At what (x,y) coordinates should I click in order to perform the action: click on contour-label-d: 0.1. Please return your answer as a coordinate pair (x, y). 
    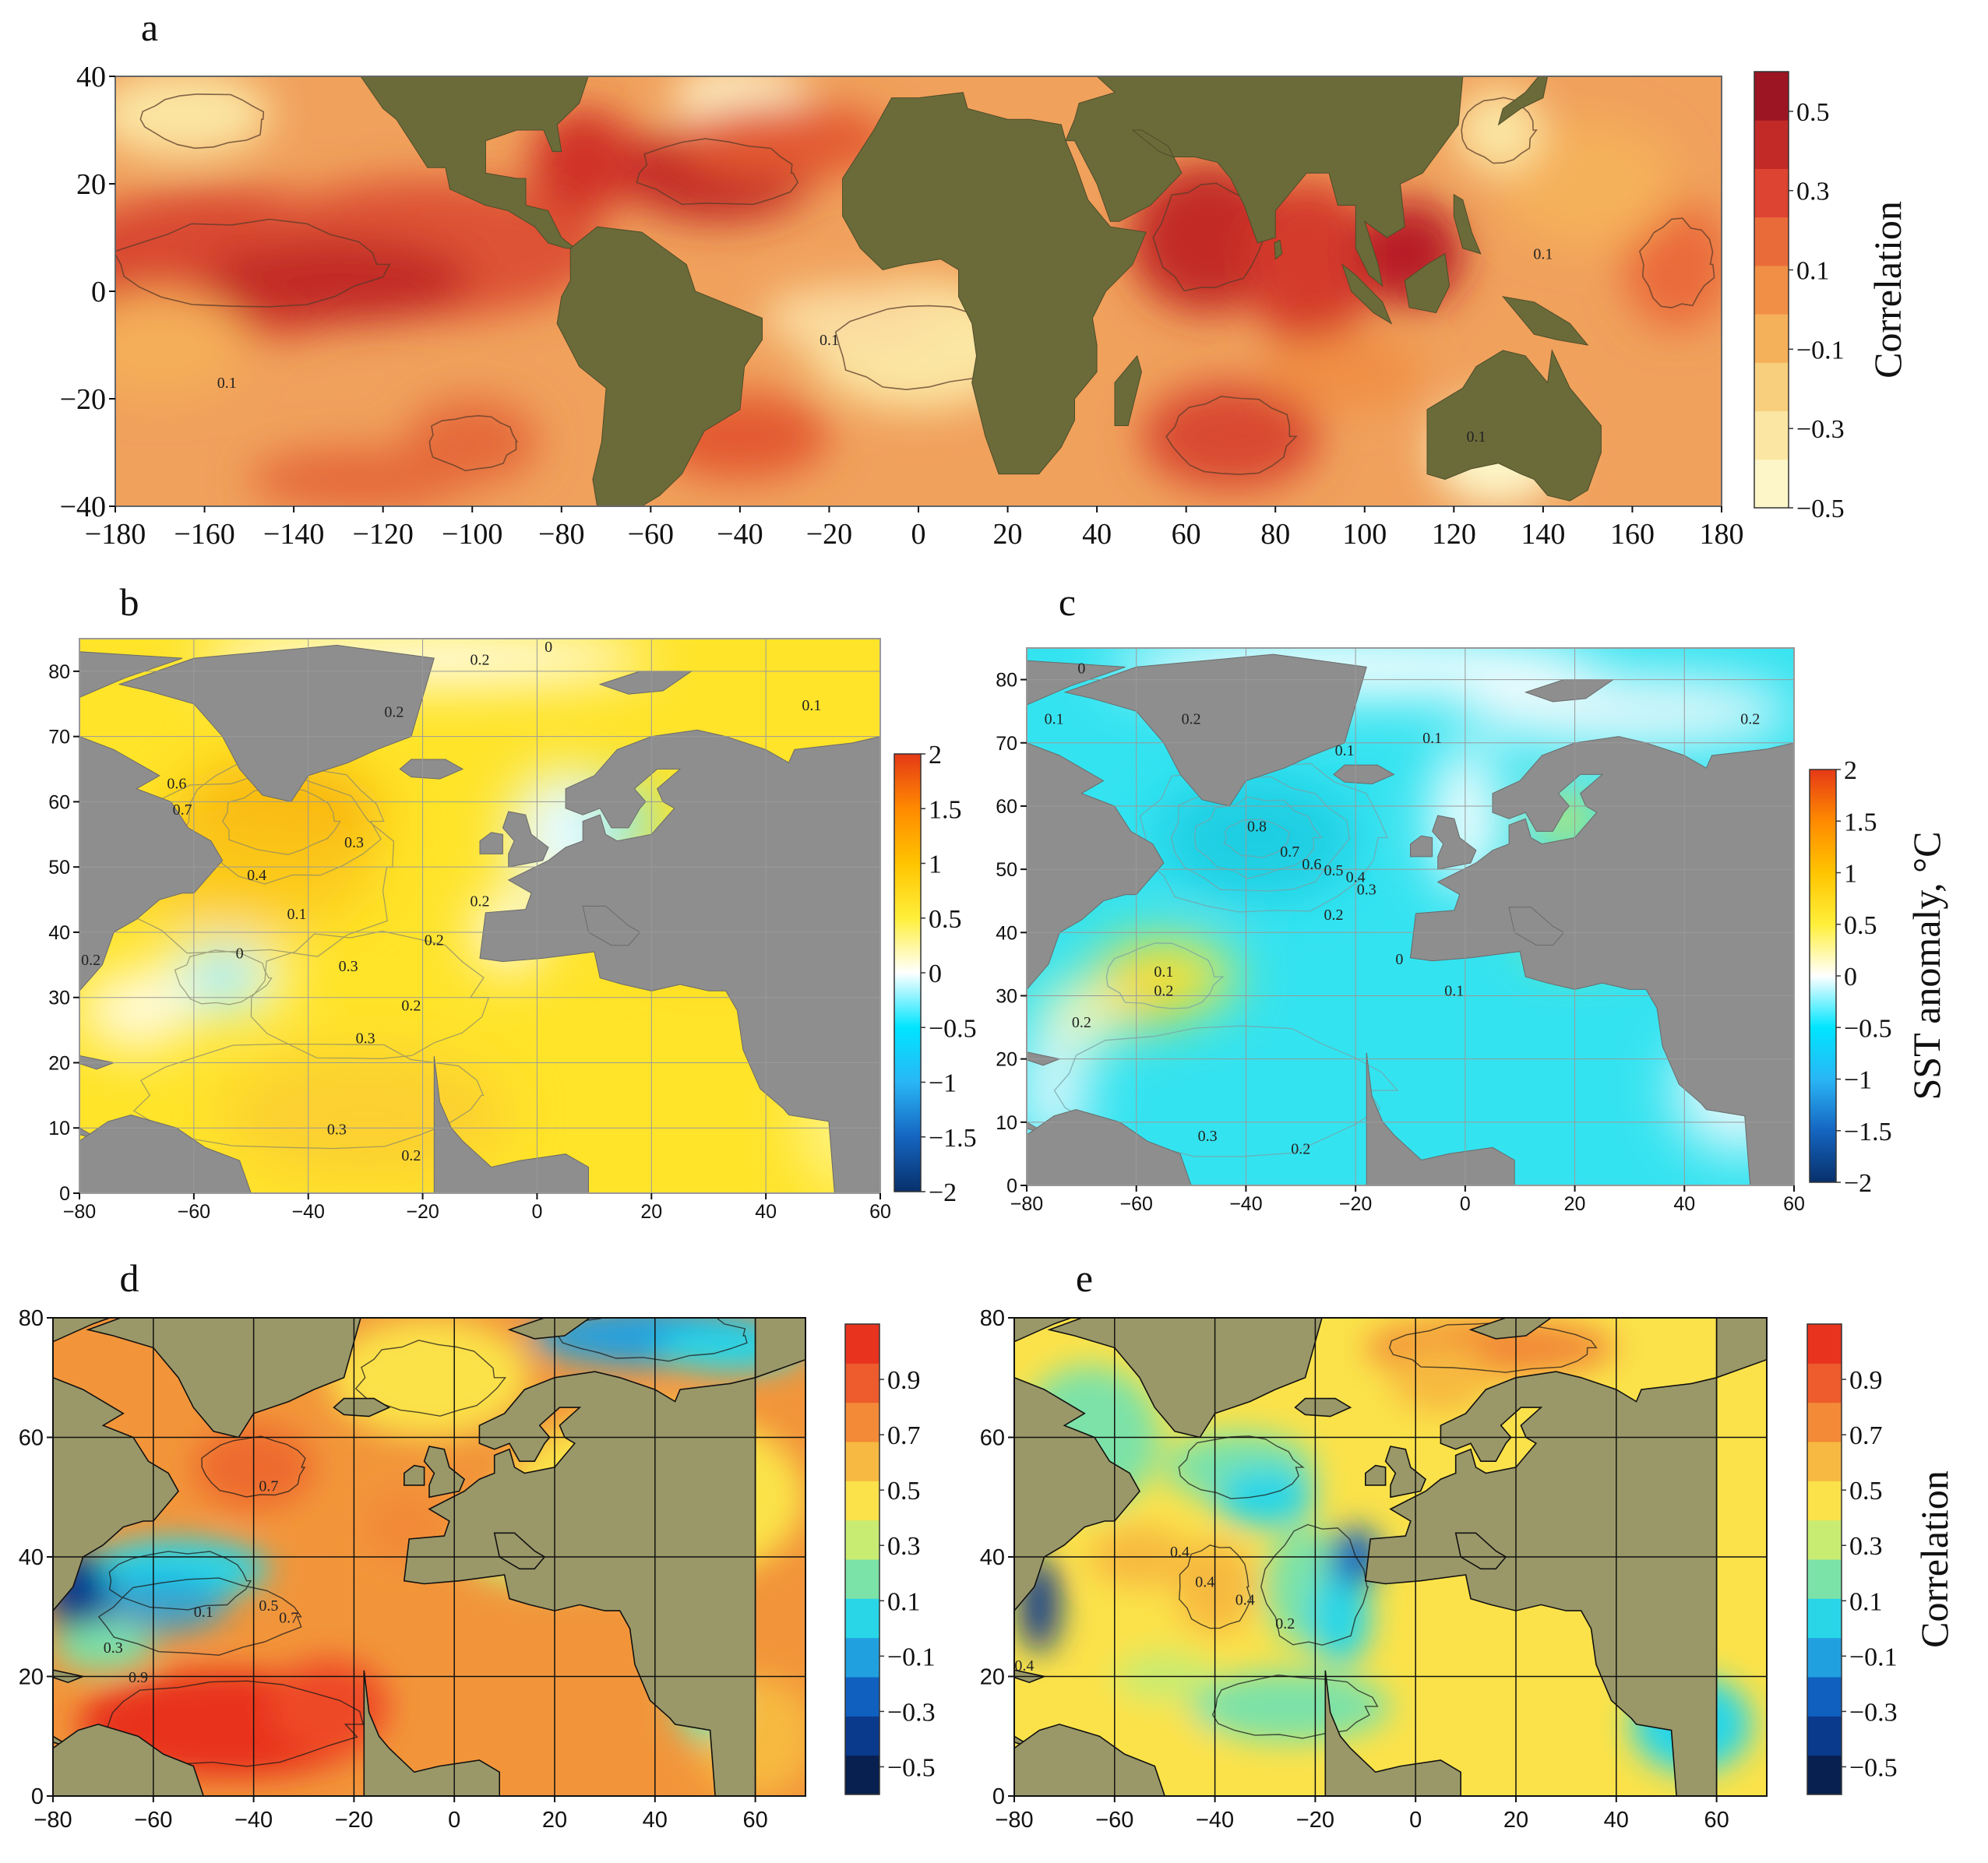
    Looking at the image, I should click on (203, 1612).